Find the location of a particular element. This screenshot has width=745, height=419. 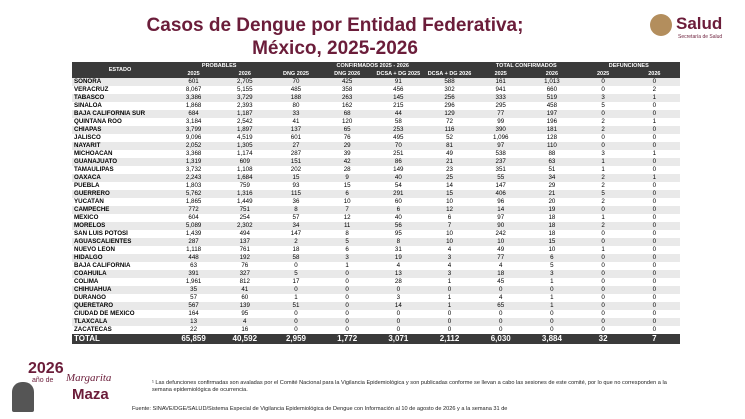

logo: Salud Secretaría de Salud is located at coordinates (689, 27).